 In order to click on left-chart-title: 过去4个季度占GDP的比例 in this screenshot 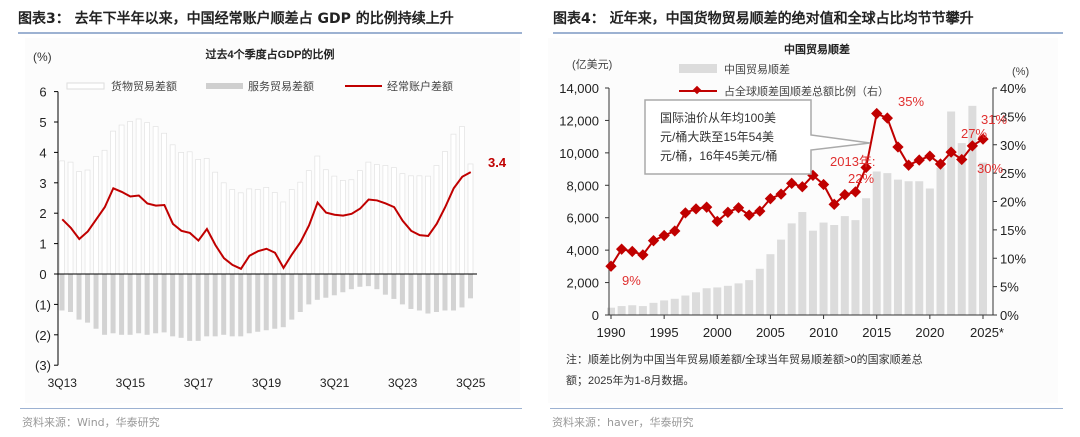, I will do `click(270, 54)`.